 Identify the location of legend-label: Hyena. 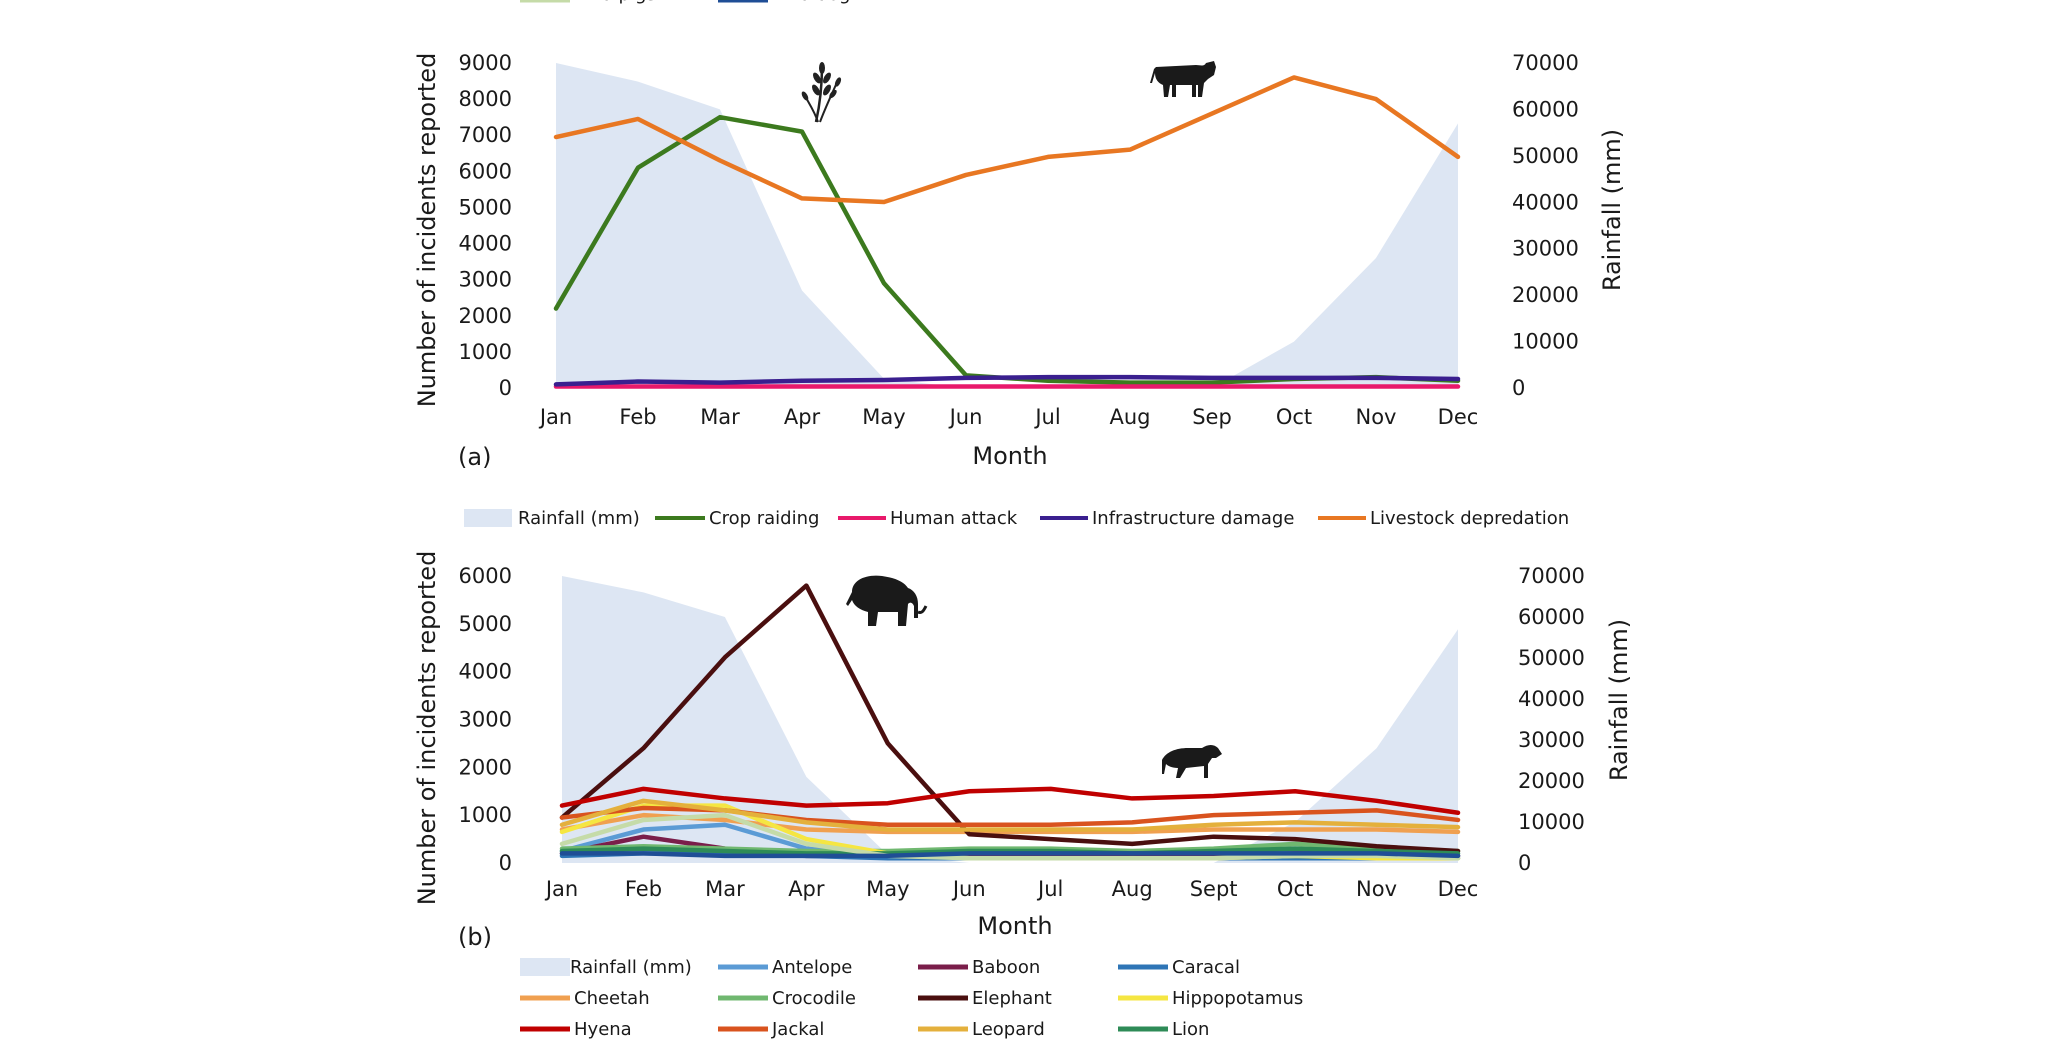
(603, 1029).